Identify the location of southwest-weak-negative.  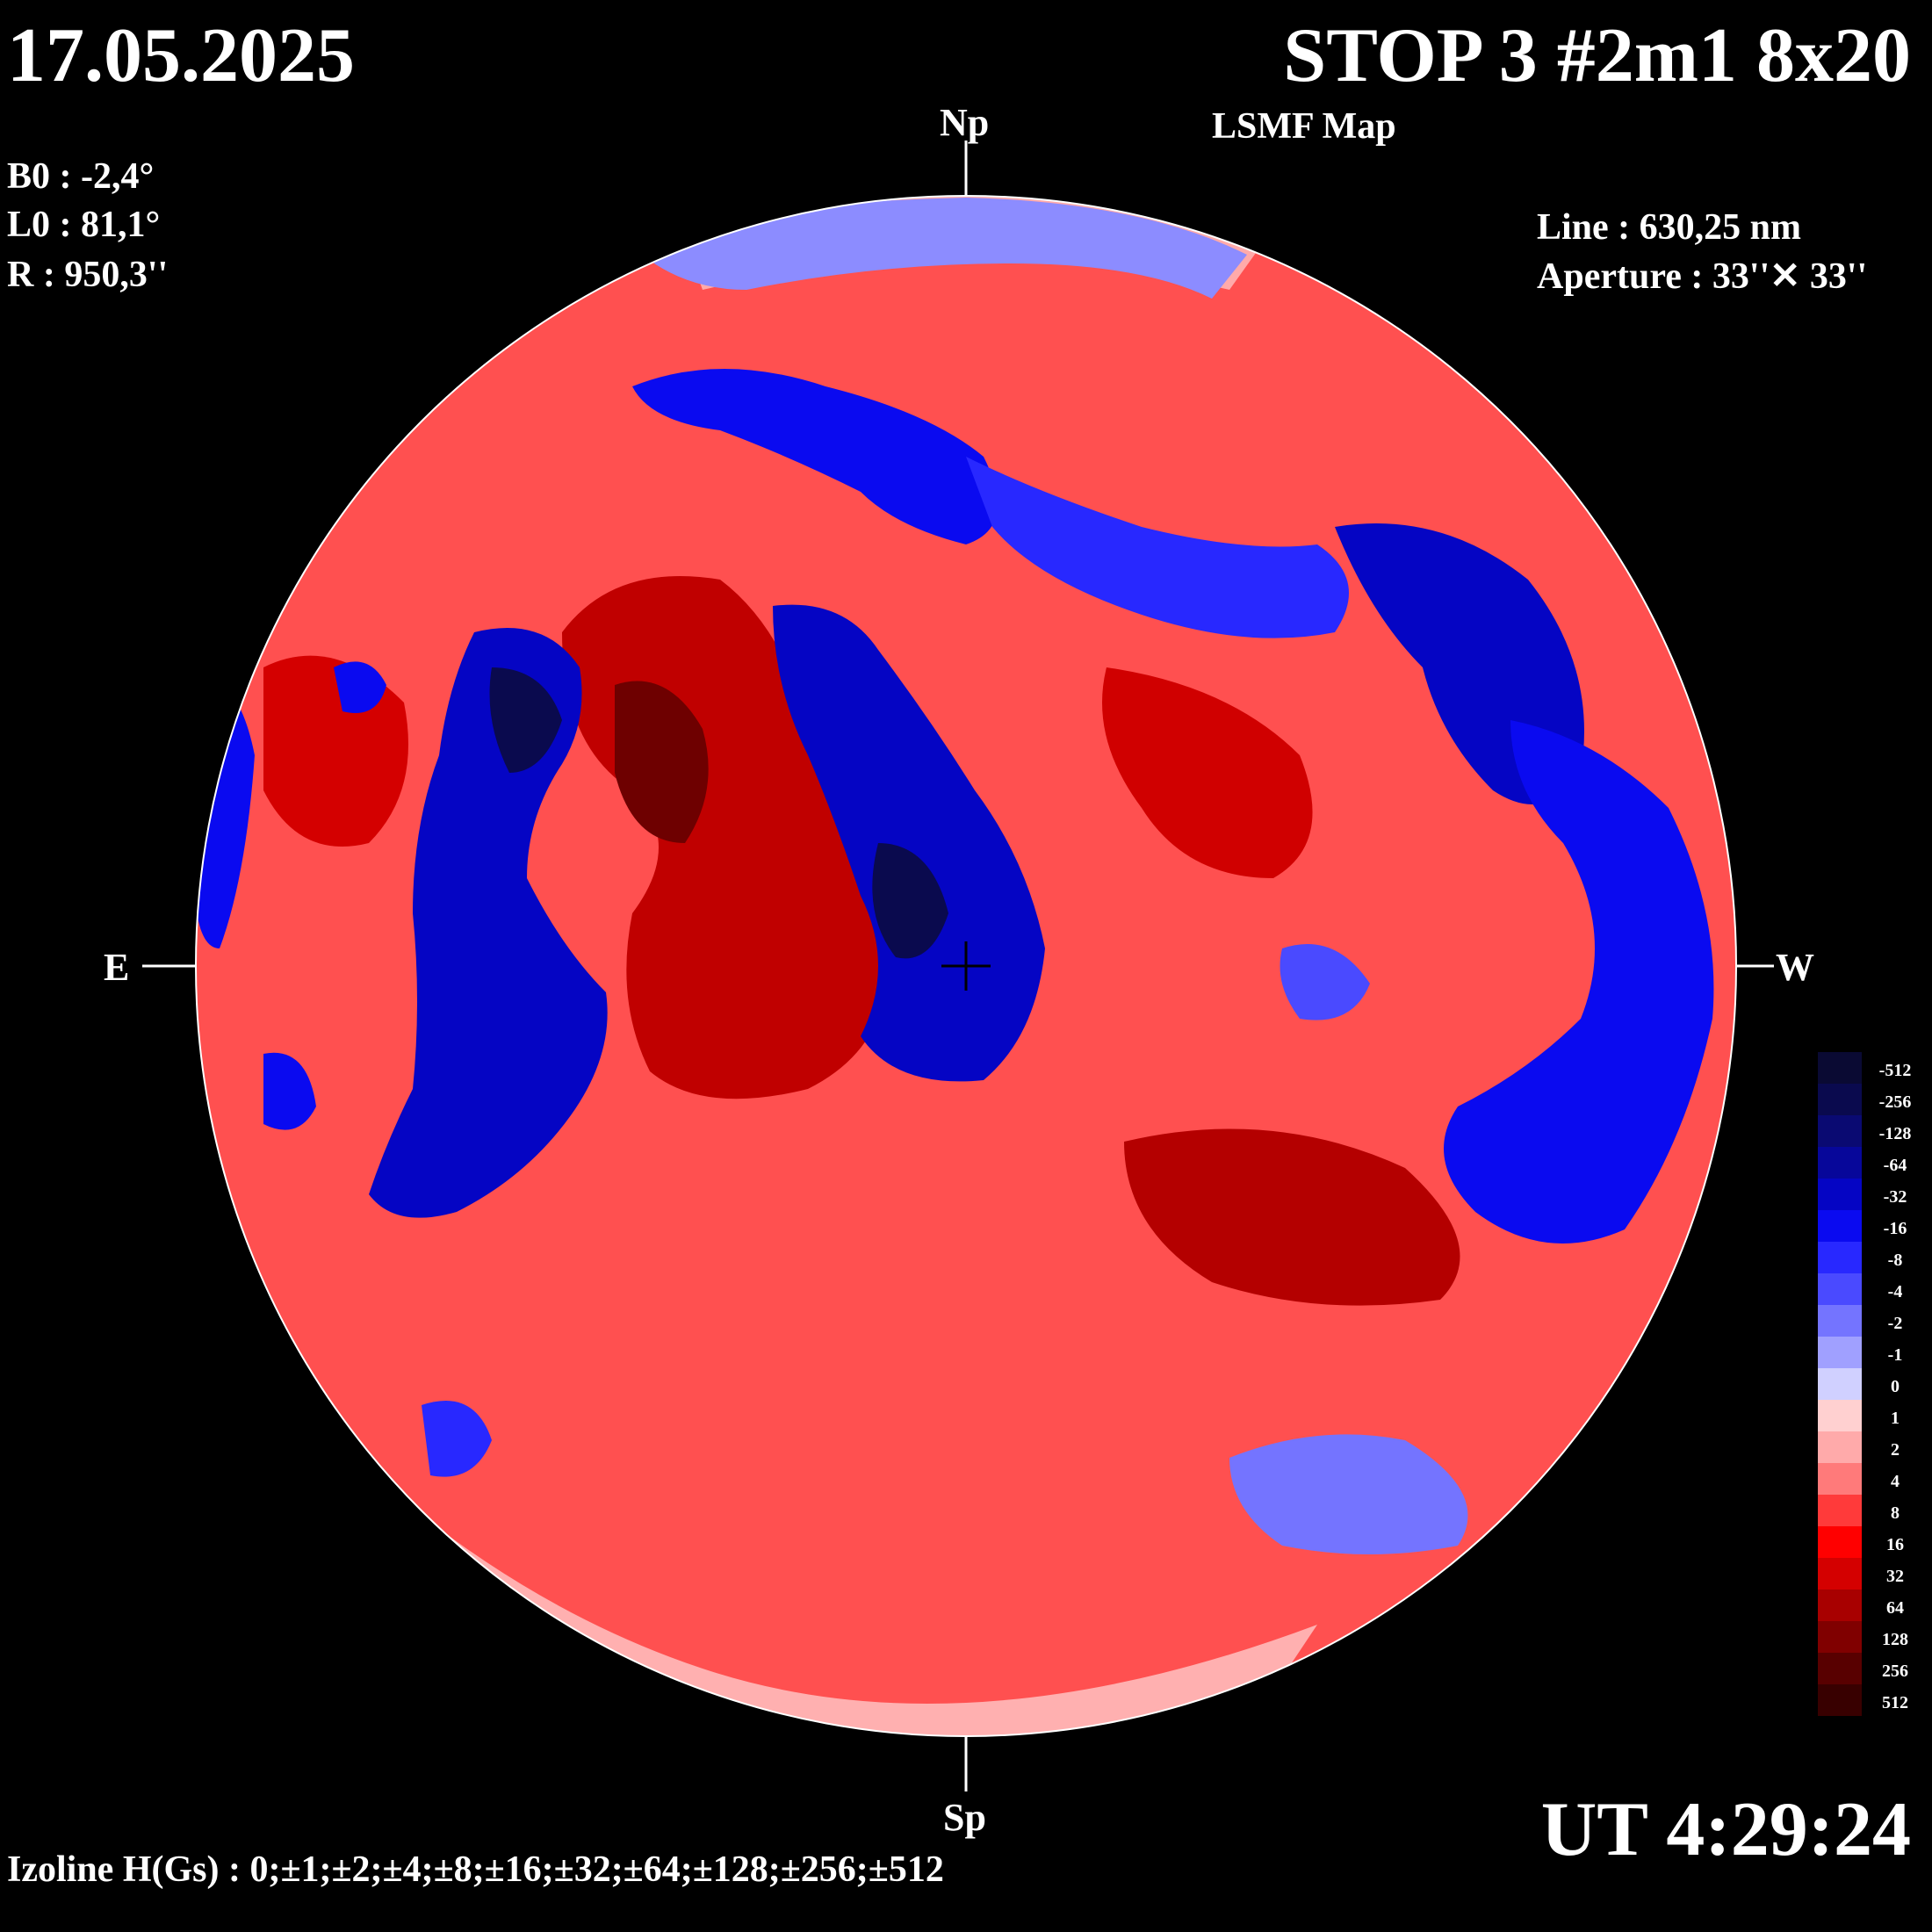
(1349, 1494).